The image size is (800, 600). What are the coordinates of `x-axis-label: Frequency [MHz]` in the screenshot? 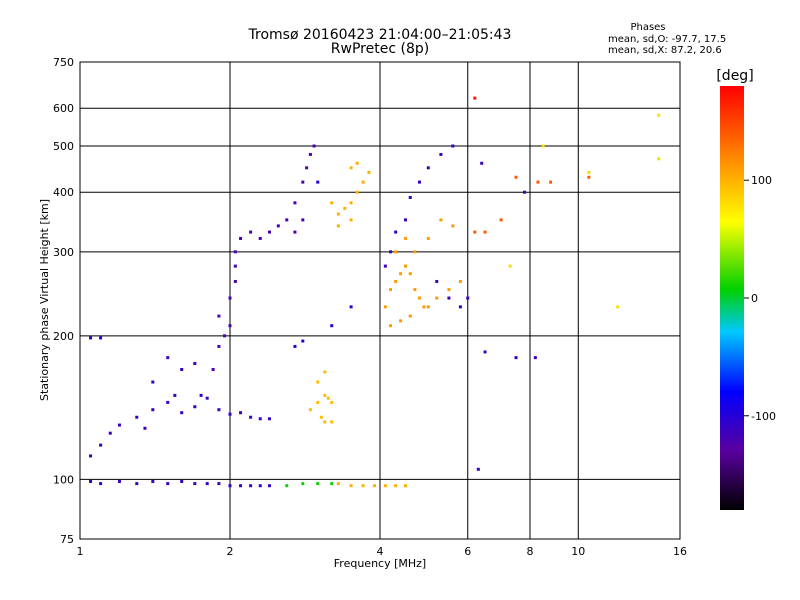 It's located at (380, 563).